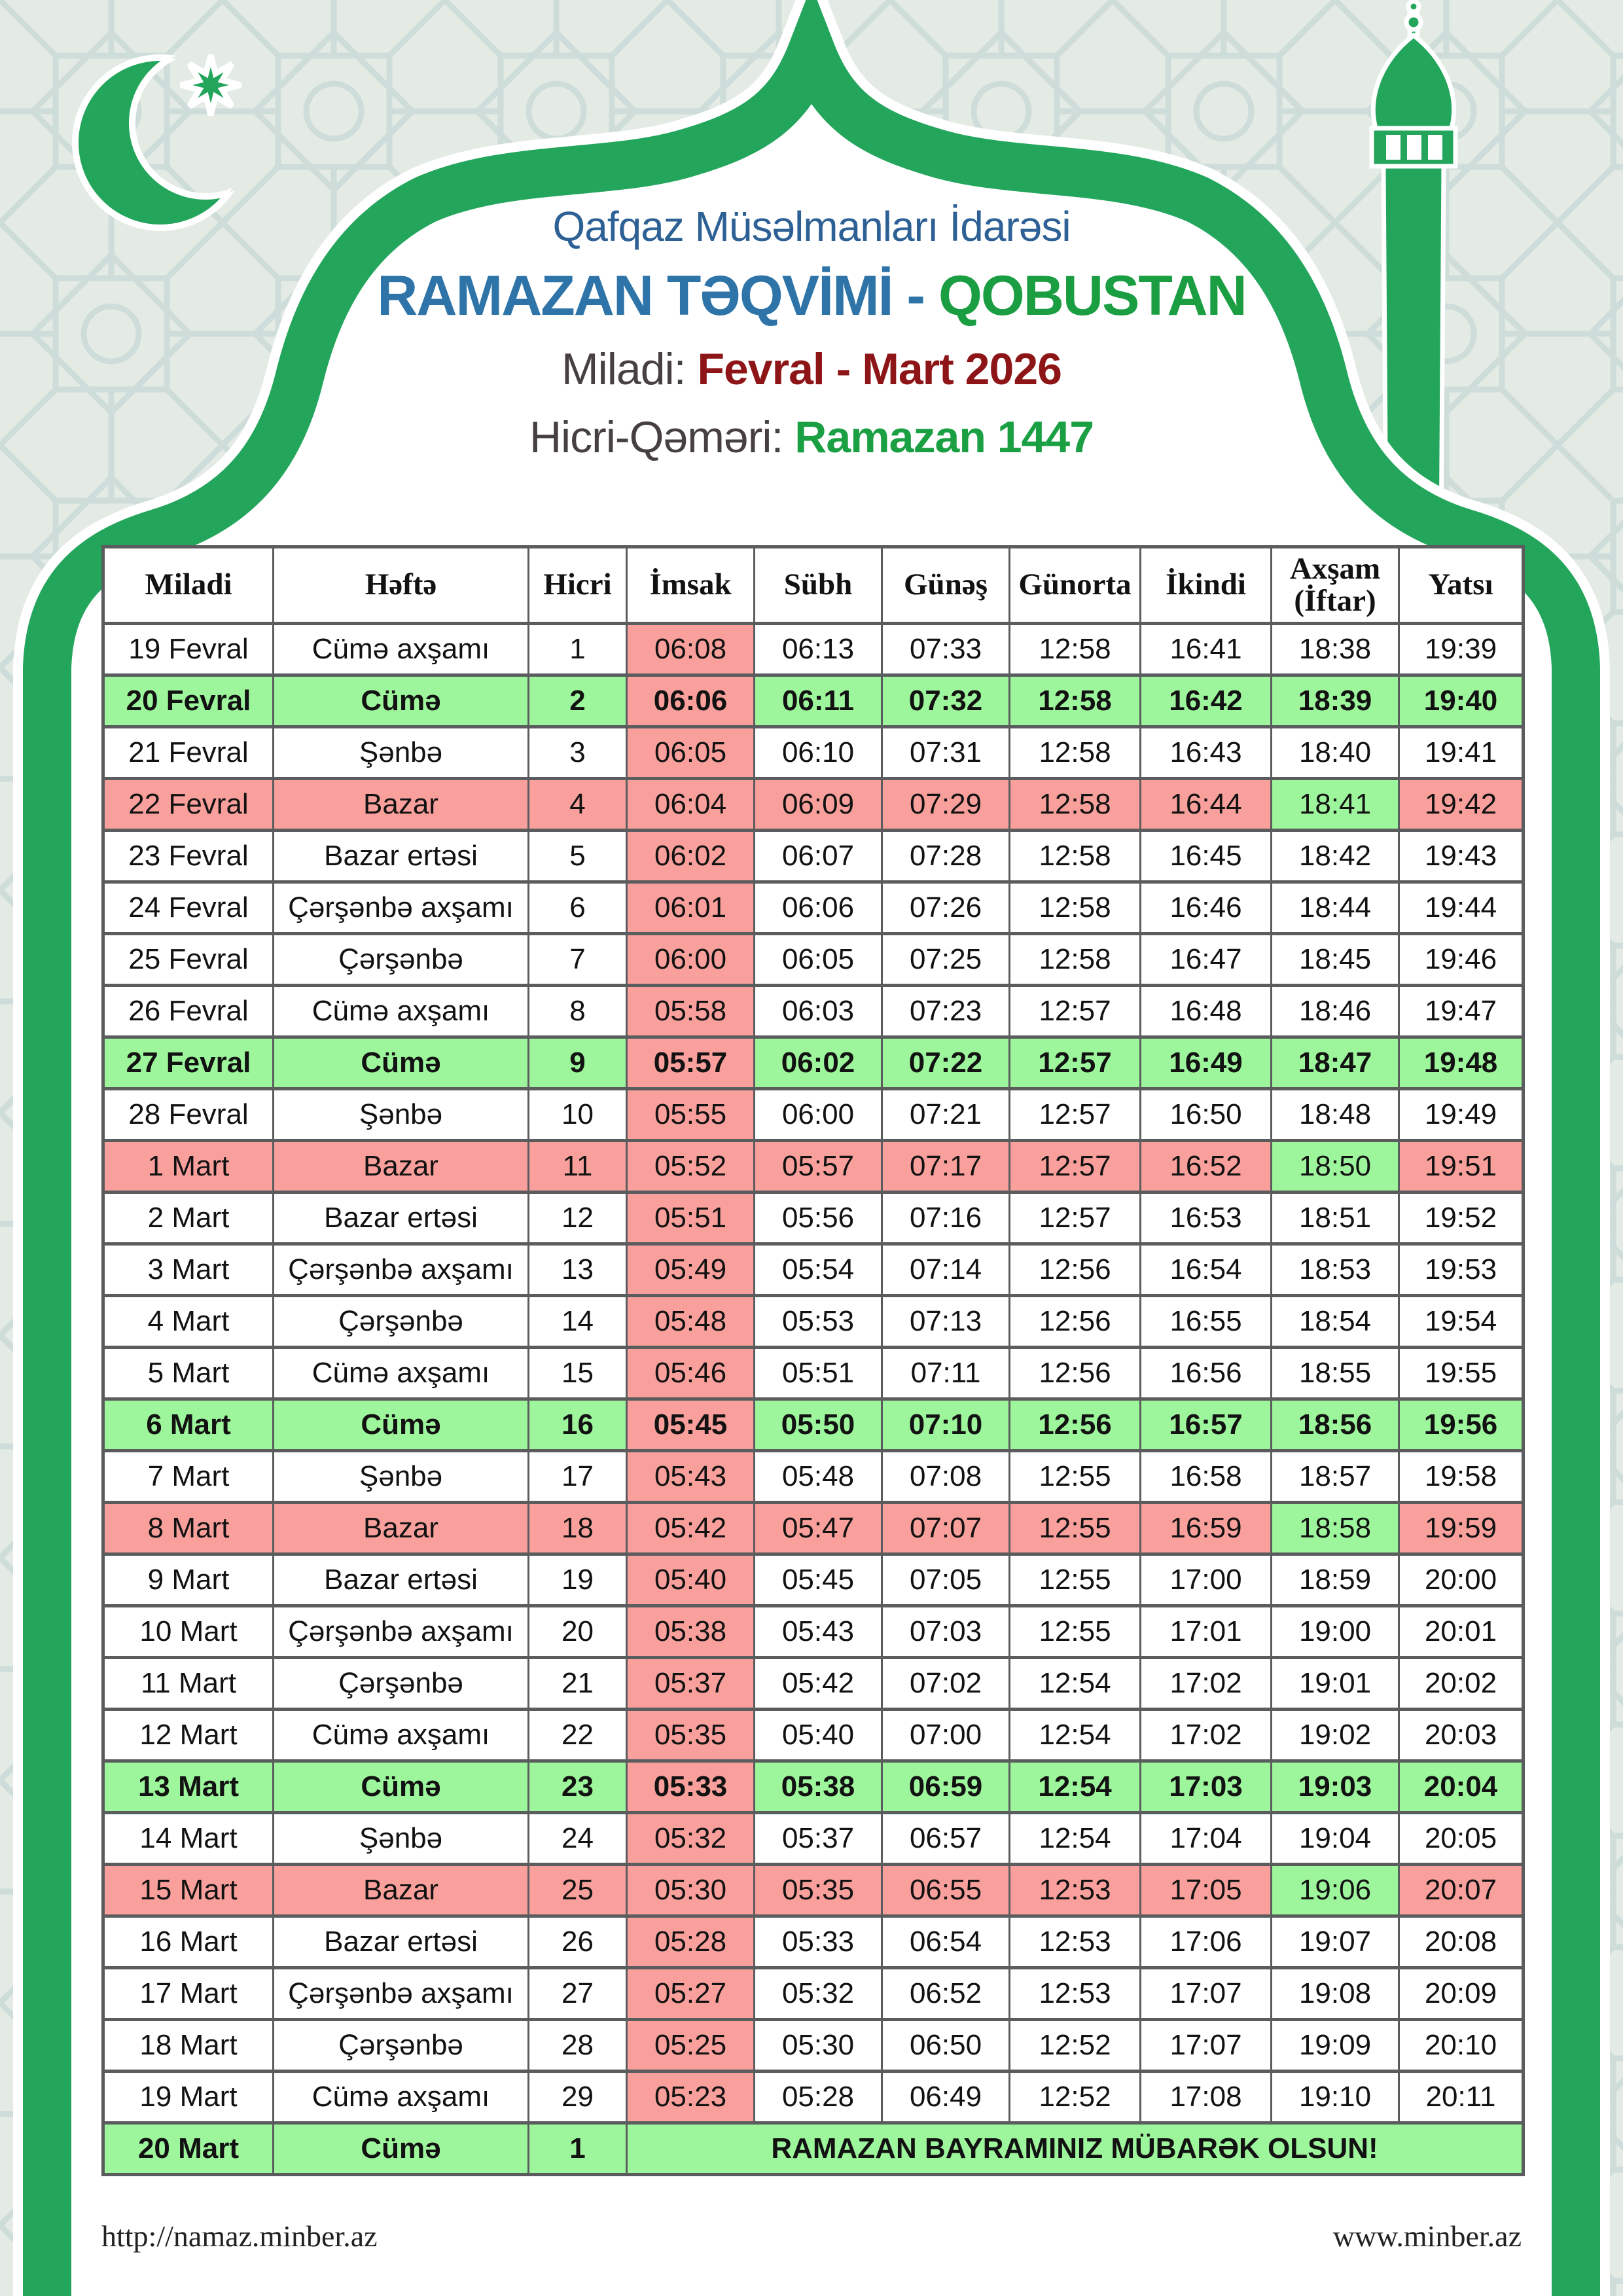  What do you see at coordinates (945, 959) in the screenshot?
I see `cell-gunes: 07:25` at bounding box center [945, 959].